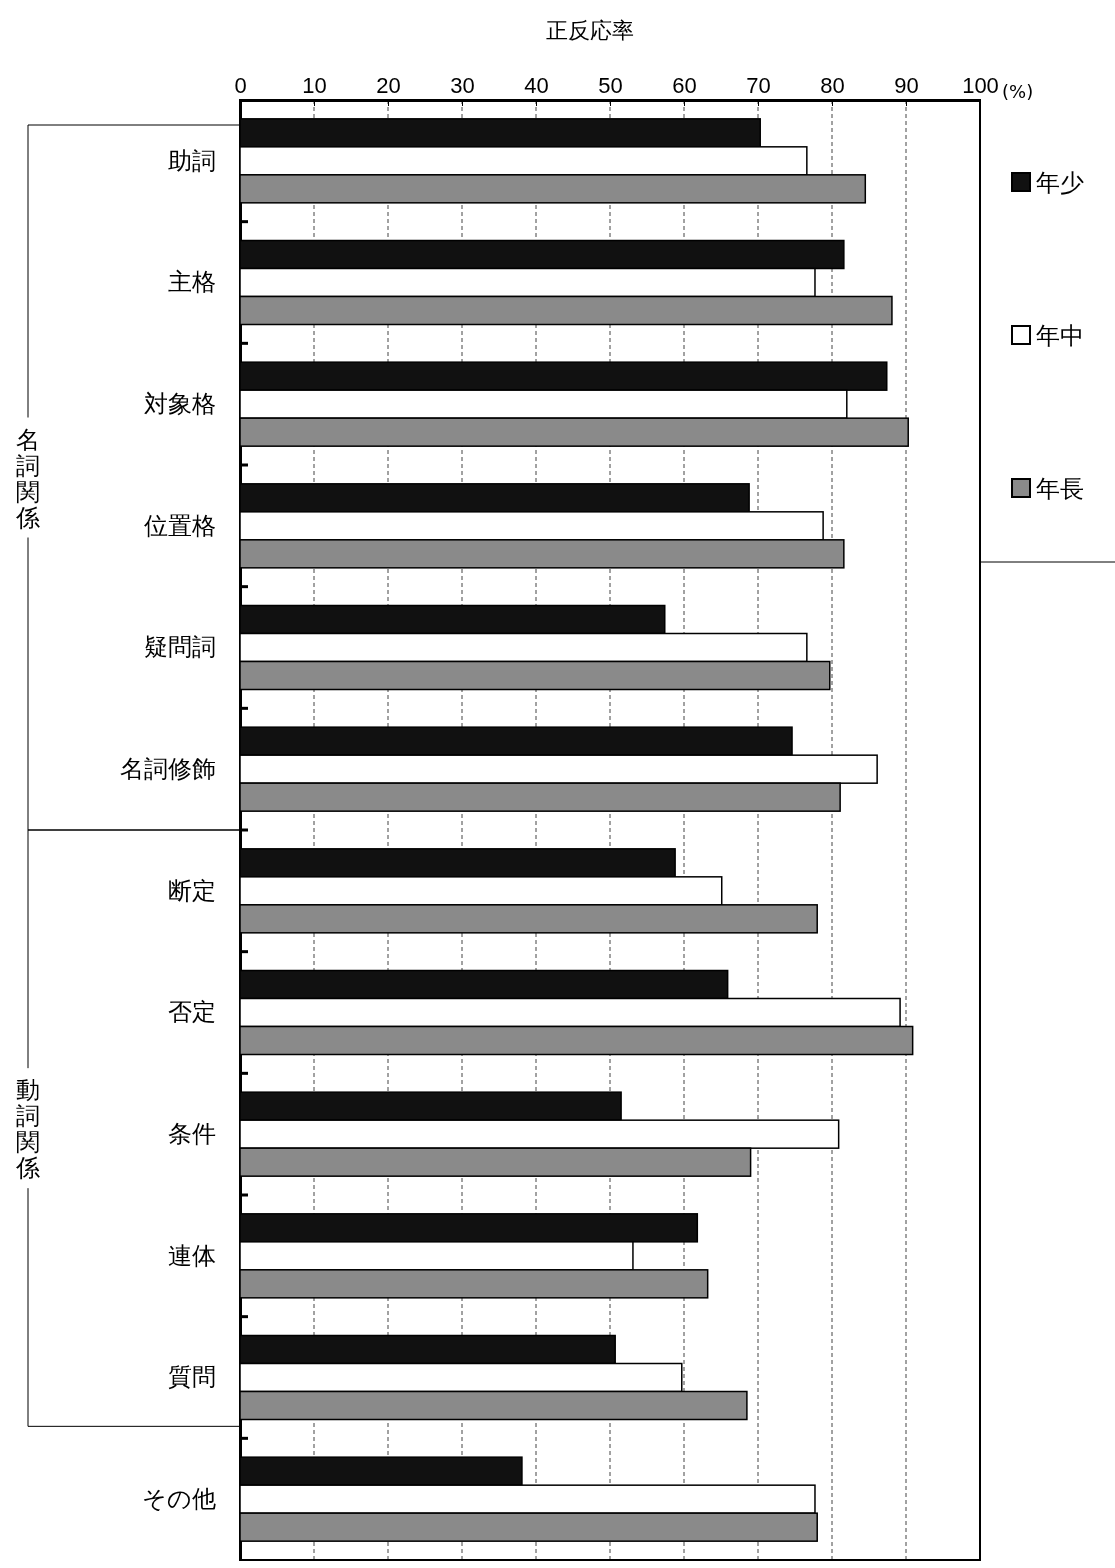 The width and height of the screenshot is (1115, 1568). What do you see at coordinates (590, 30) in the screenshot?
I see `x-axis-title: 正反応率` at bounding box center [590, 30].